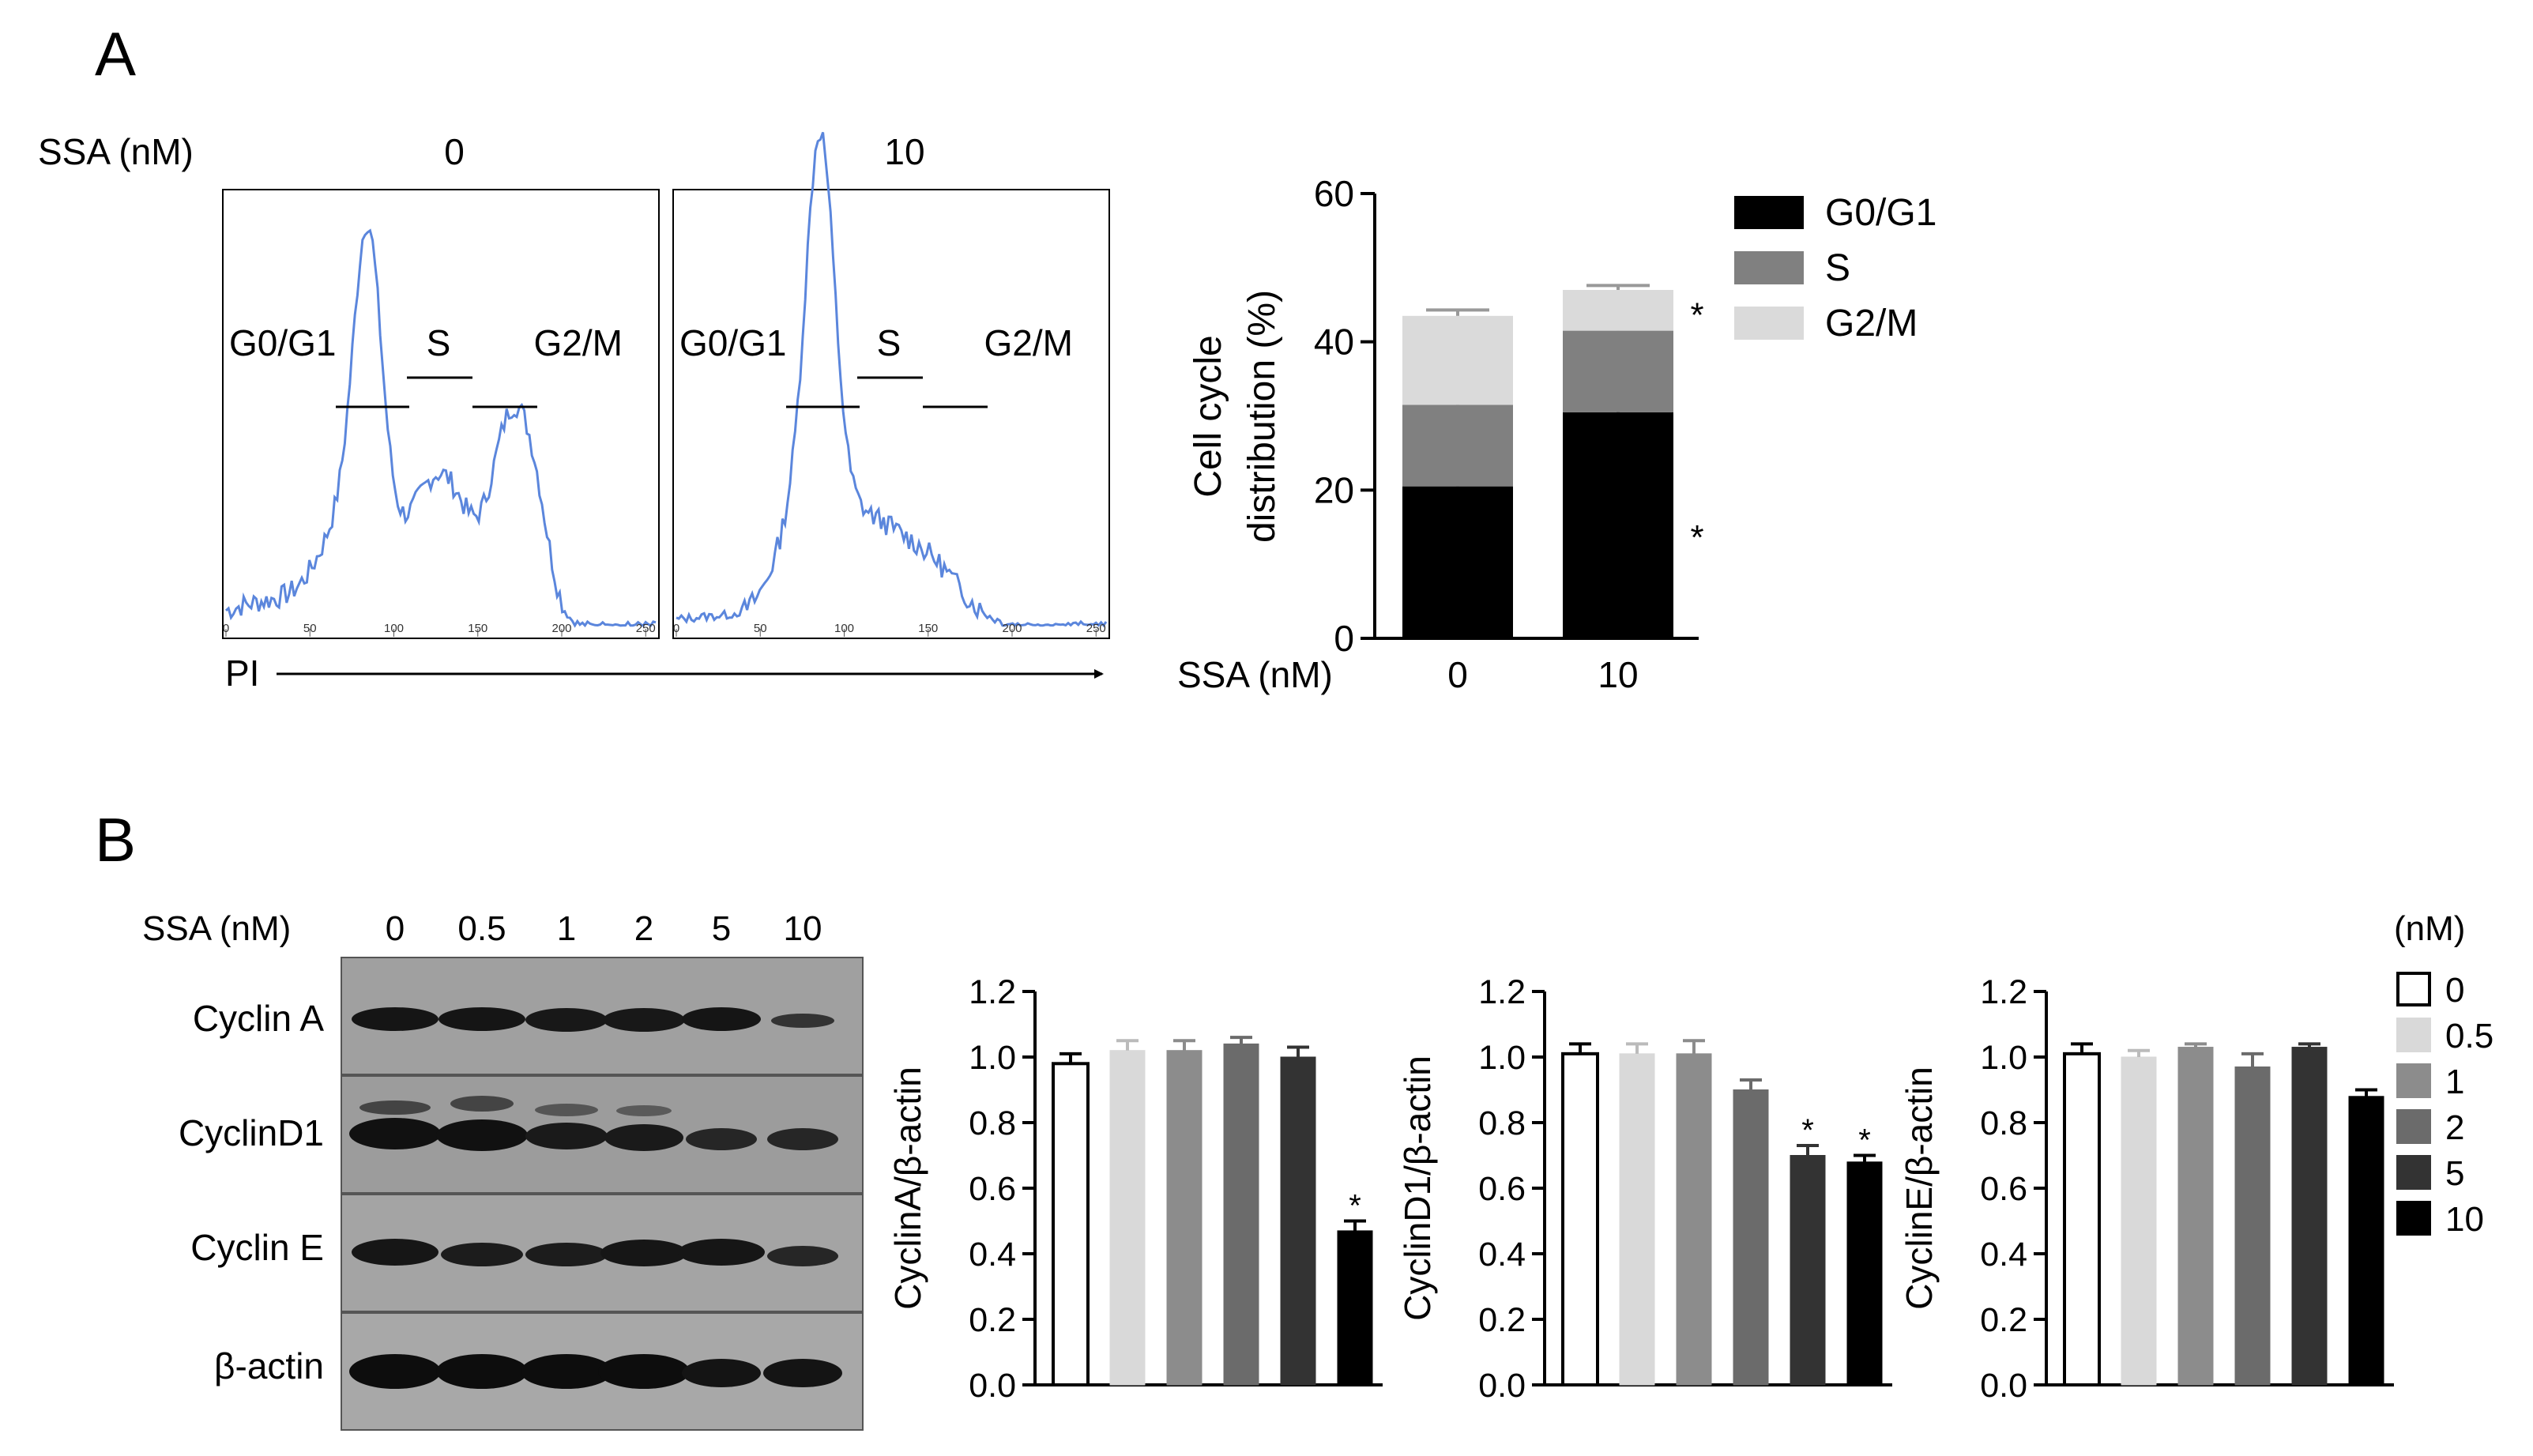 The width and height of the screenshot is (2533, 1456). What do you see at coordinates (116, 151) in the screenshot?
I see `panel-a-ssa-label: SSA (nM)` at bounding box center [116, 151].